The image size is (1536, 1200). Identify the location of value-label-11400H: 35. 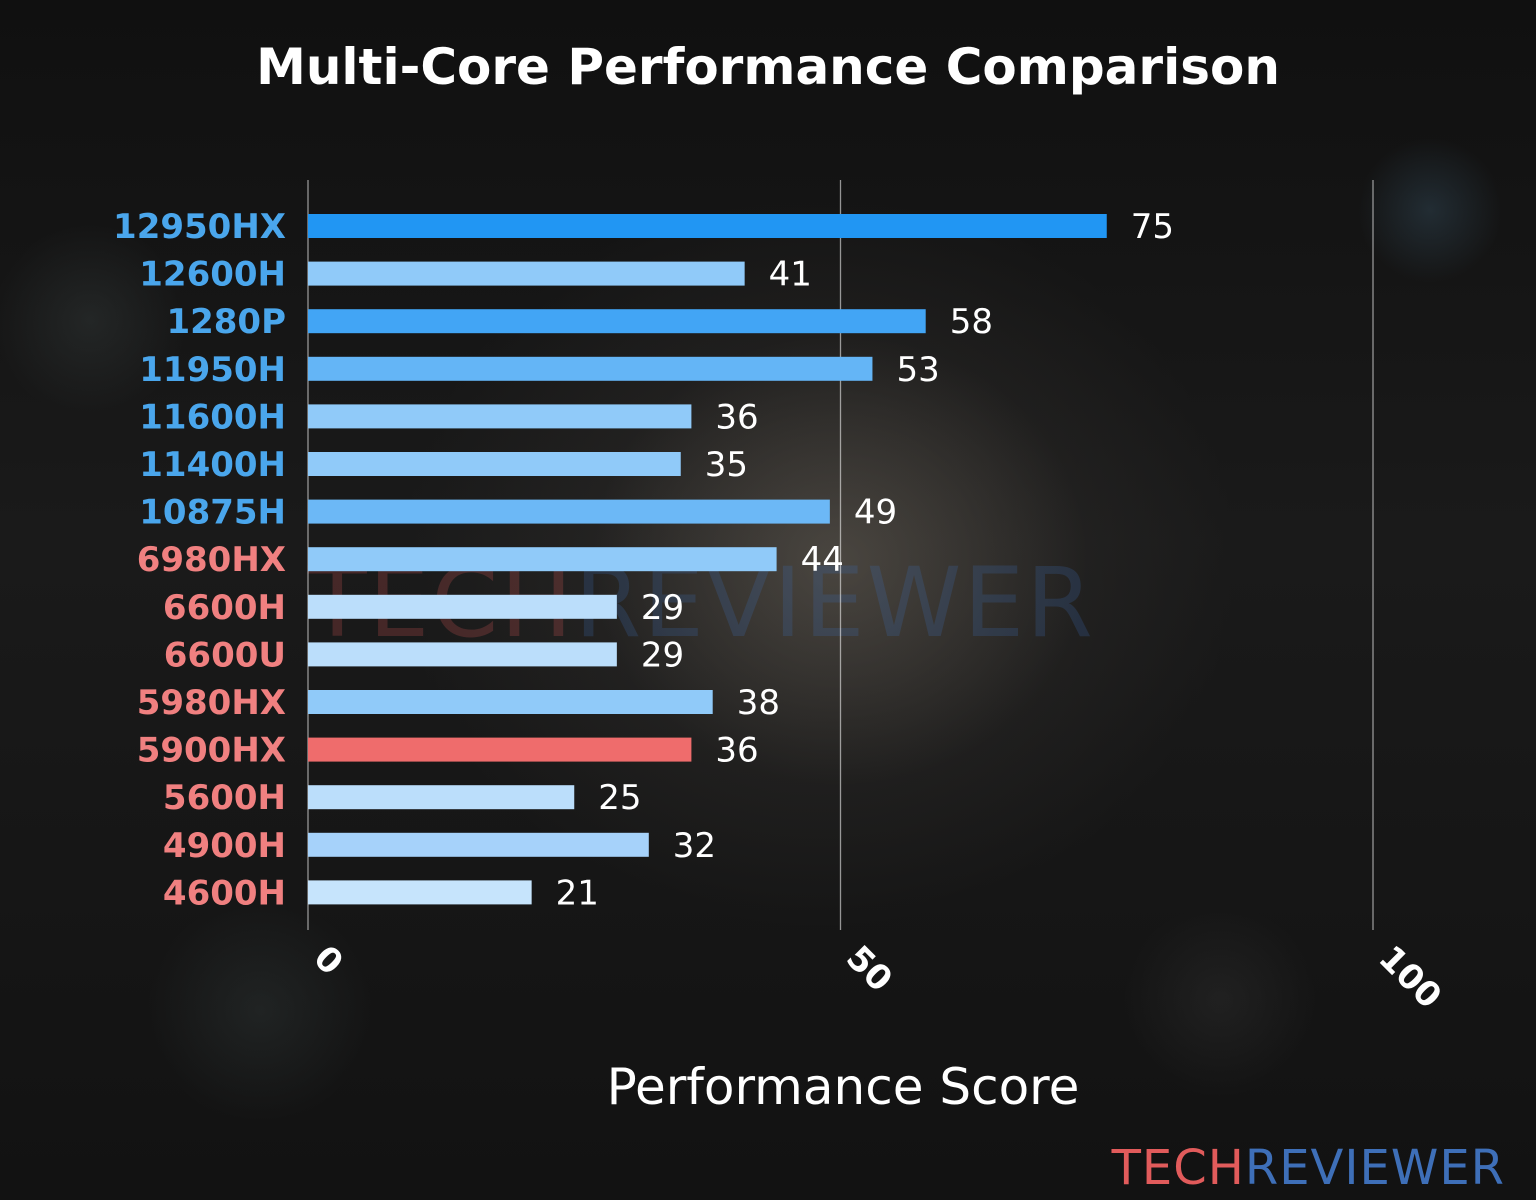
(726, 465).